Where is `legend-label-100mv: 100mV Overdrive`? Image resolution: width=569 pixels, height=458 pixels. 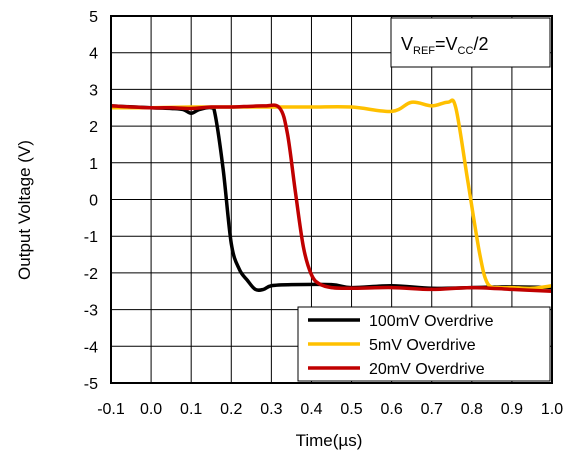
legend-label-100mv: 100mV Overdrive is located at coordinates (431, 321).